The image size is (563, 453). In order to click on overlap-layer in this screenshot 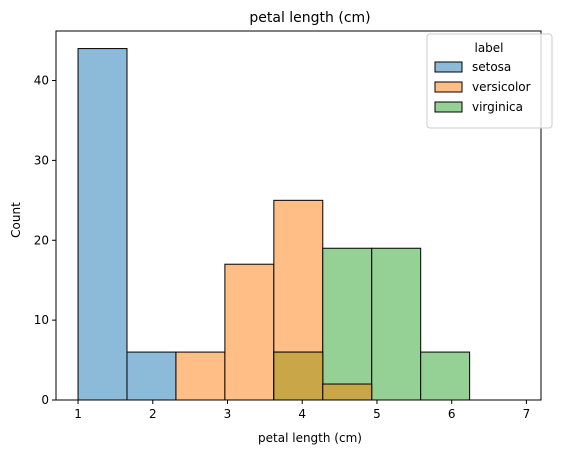, I will do `click(323, 376)`.